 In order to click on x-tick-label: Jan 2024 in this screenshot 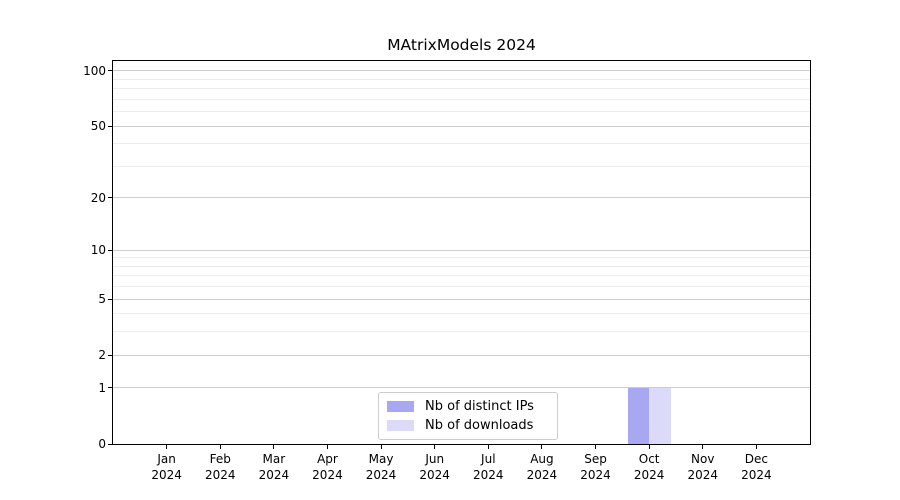, I will do `click(167, 467)`.